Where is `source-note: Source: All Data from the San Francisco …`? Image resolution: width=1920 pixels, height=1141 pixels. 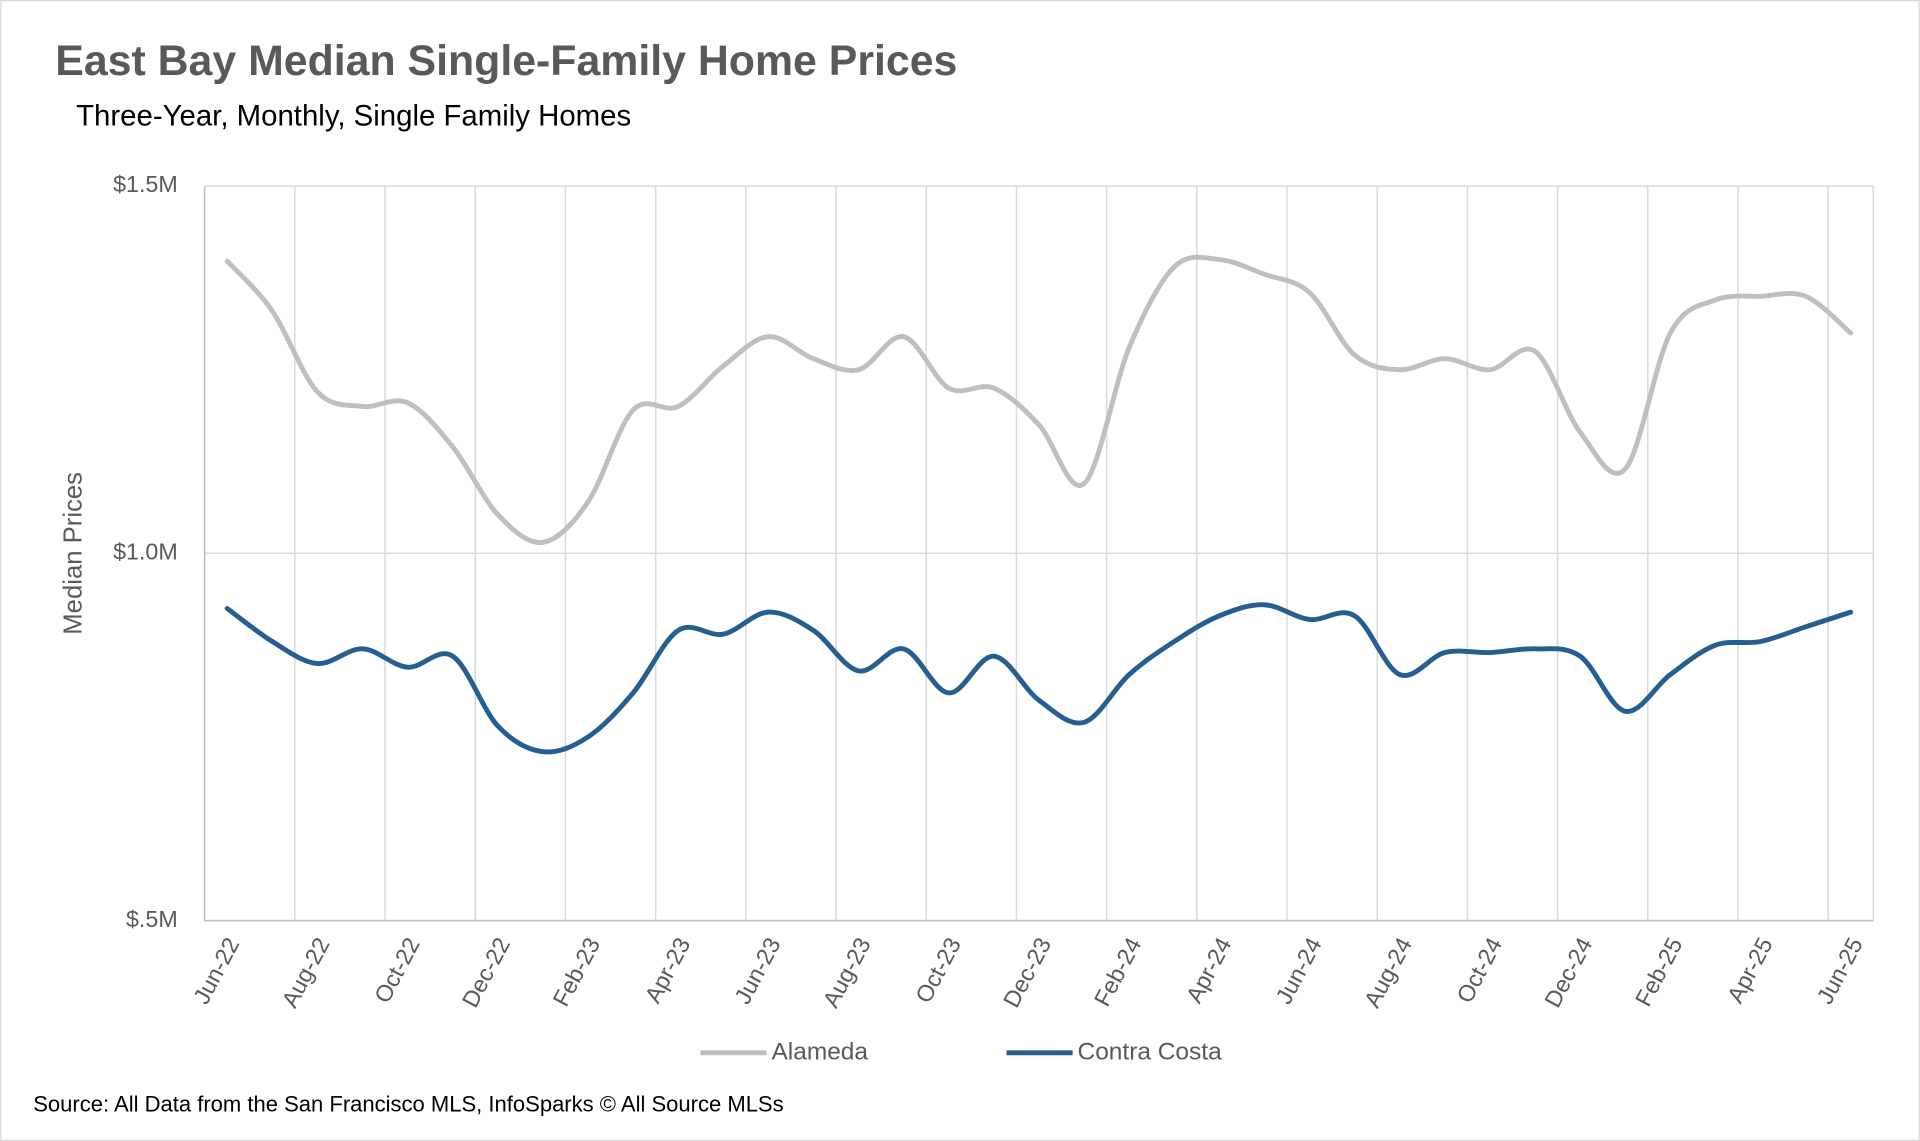
source-note: Source: All Data from the San Francisco … is located at coordinates (408, 1103).